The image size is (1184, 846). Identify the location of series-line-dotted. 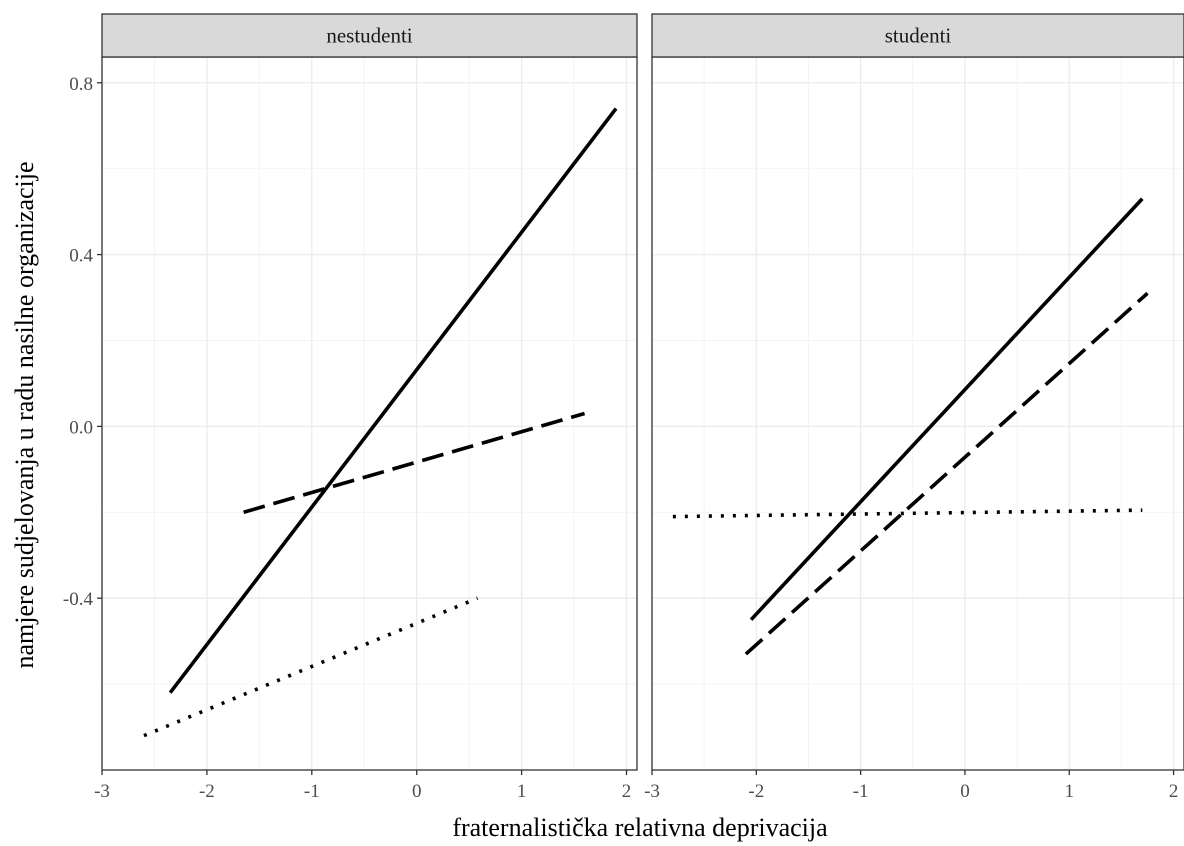
(311, 667).